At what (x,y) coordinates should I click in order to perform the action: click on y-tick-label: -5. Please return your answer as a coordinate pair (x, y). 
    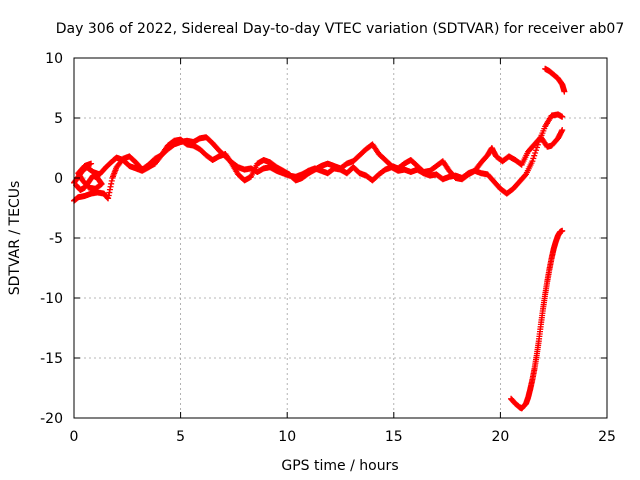
    Looking at the image, I should click on (56, 239).